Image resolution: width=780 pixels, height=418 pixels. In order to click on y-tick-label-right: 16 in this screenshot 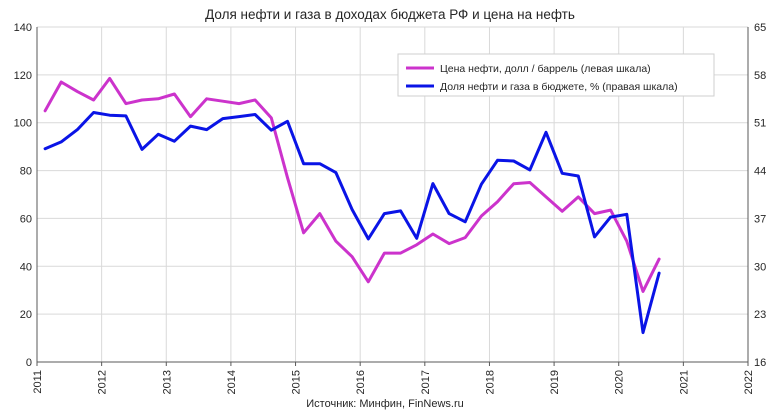, I will do `click(760, 363)`.